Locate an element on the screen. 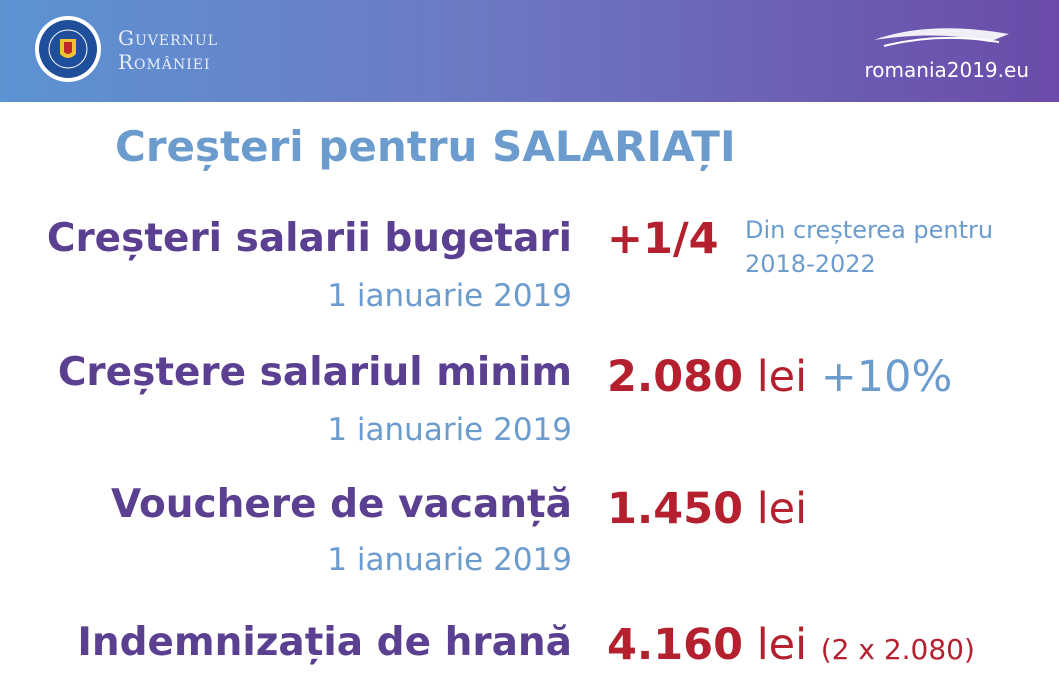  extra: +10% is located at coordinates (886, 377).